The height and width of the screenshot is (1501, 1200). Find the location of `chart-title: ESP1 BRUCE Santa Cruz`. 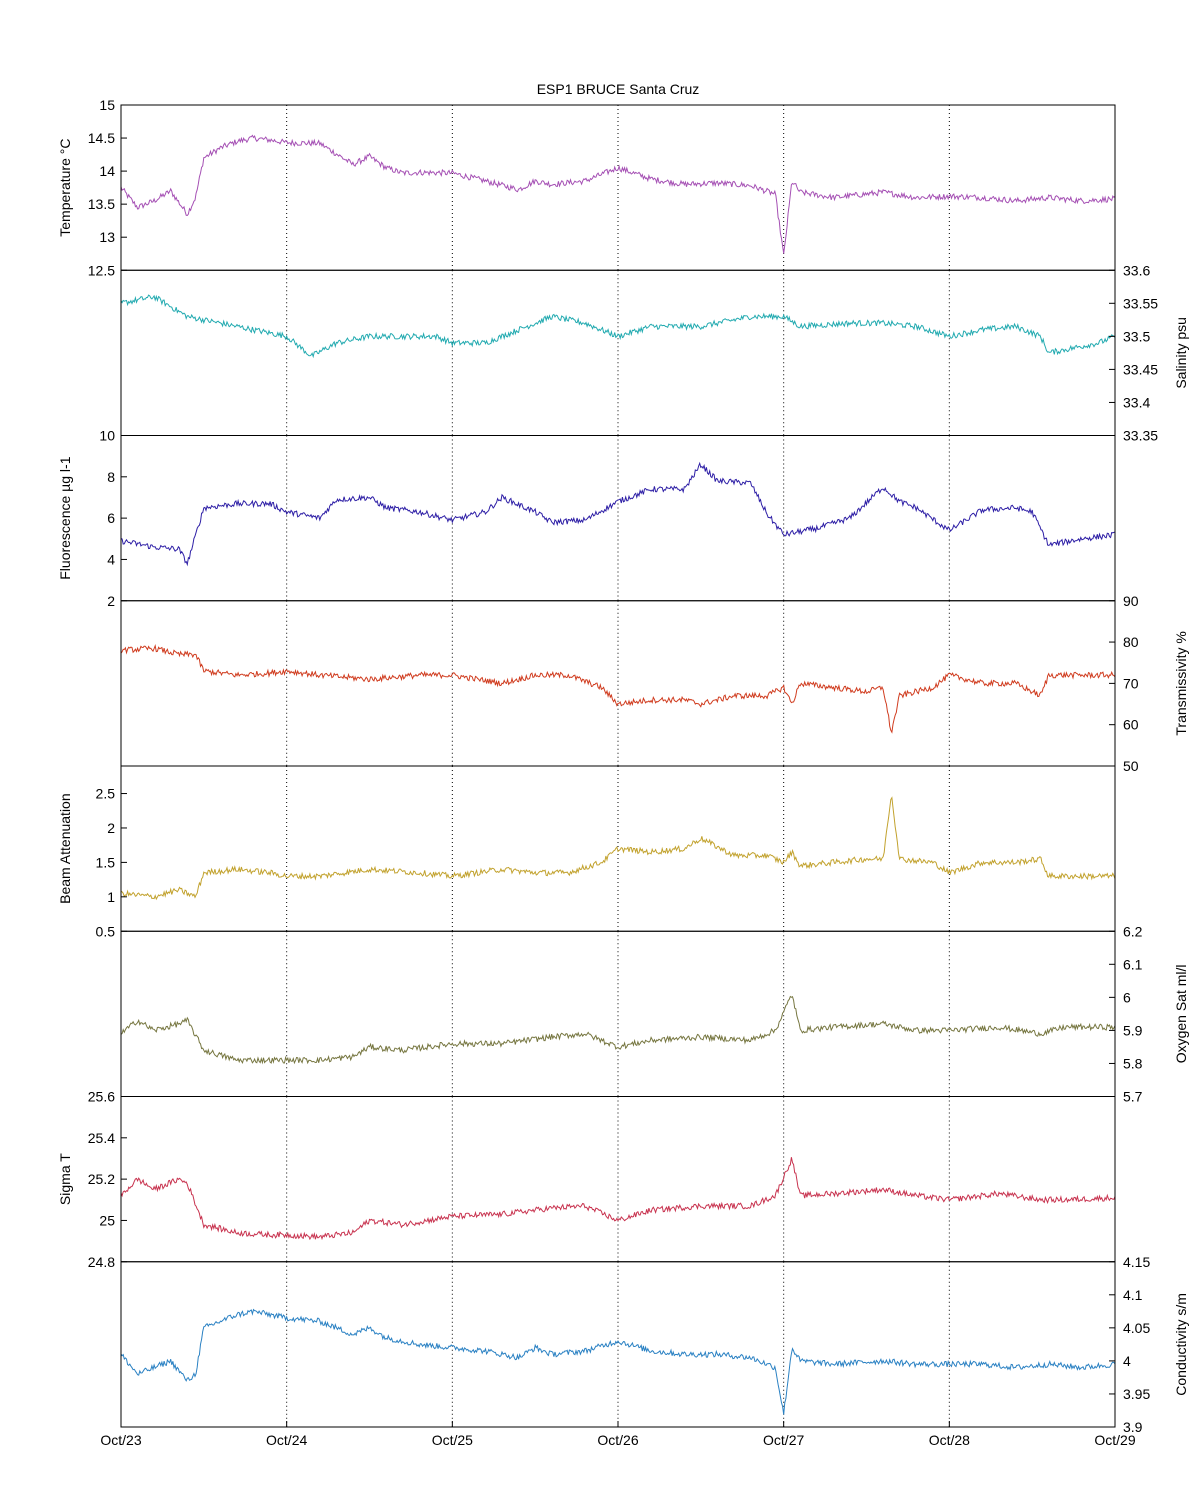

chart-title: ESP1 BRUCE Santa Cruz is located at coordinates (618, 89).